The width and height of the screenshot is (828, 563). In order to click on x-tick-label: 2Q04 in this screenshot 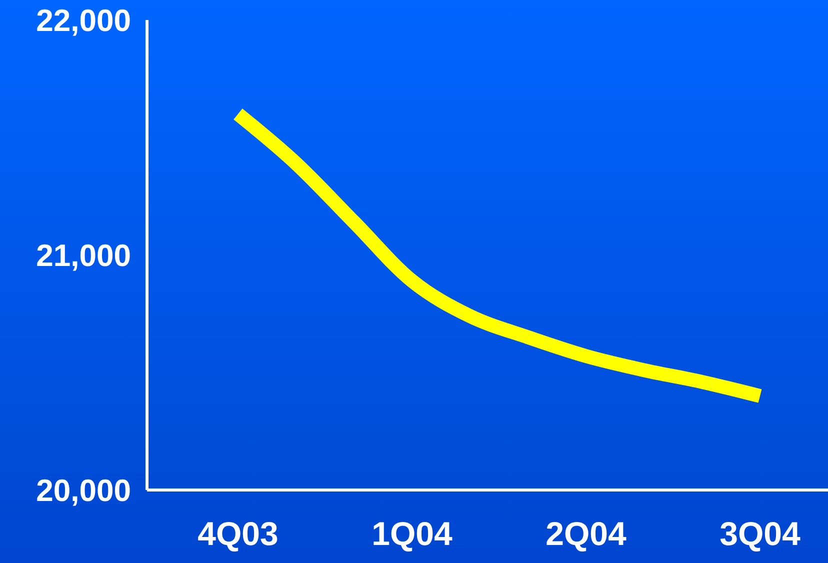, I will do `click(587, 533)`.